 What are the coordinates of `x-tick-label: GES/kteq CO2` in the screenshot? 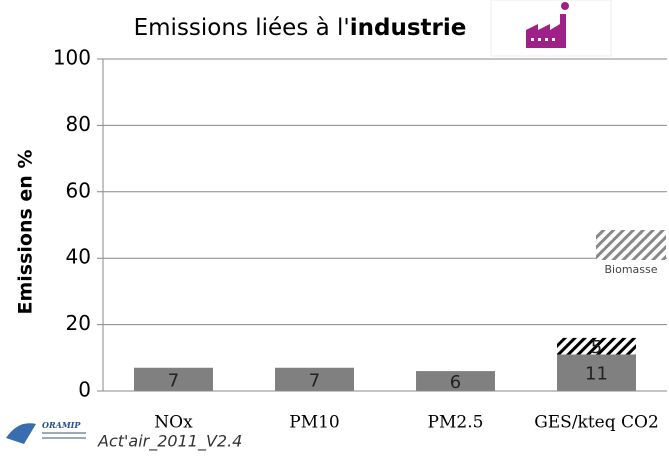 It's located at (596, 423).